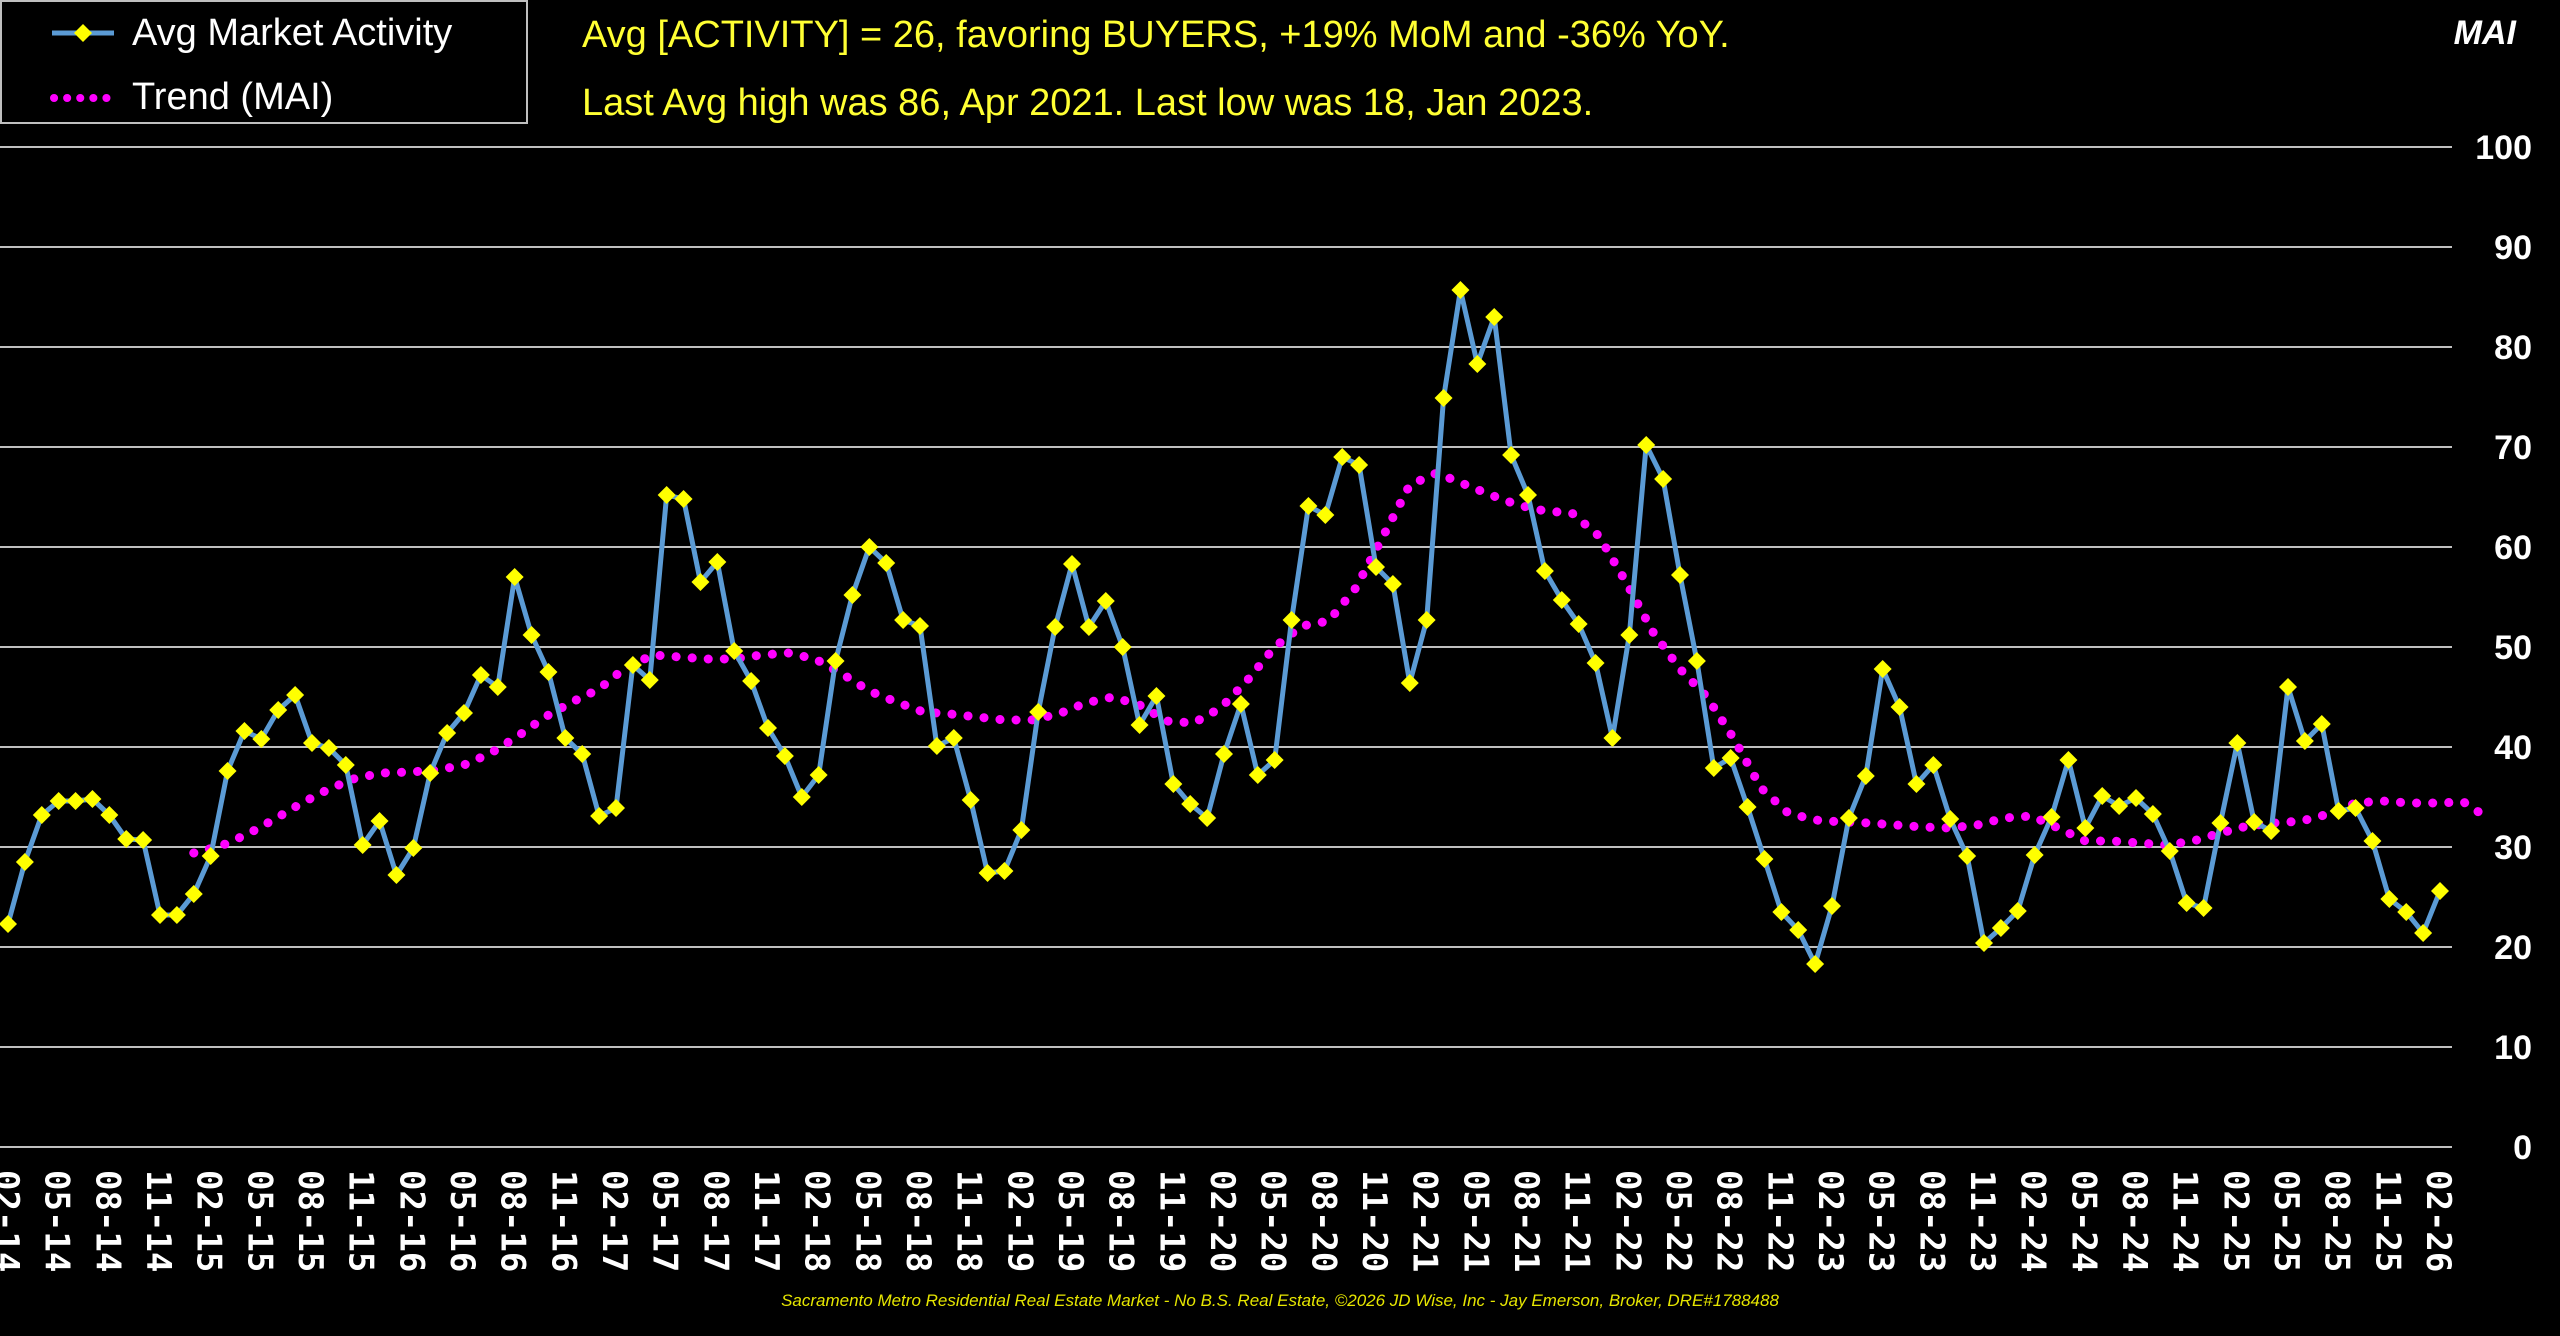  Describe the element at coordinates (2513, 848) in the screenshot. I see `y-tick-label: 30` at that location.